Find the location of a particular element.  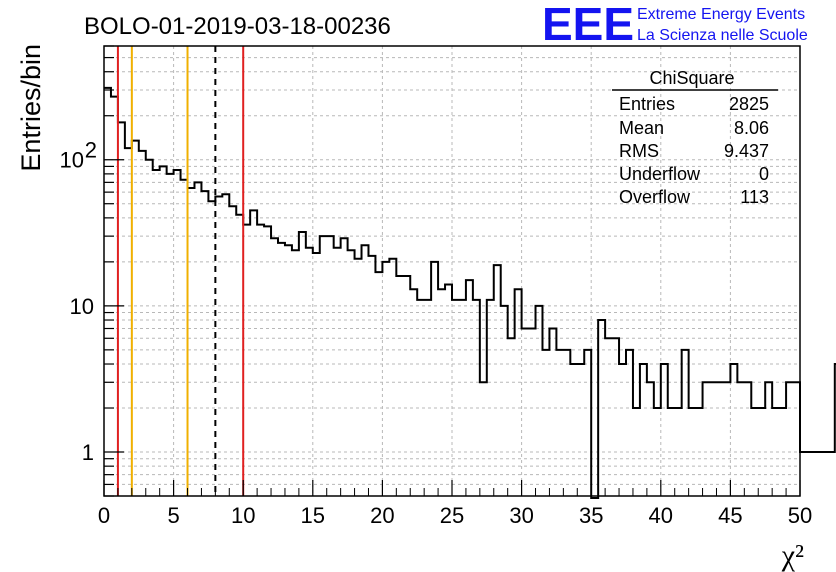

stats-label-overflow: Overflow is located at coordinates (655, 197).